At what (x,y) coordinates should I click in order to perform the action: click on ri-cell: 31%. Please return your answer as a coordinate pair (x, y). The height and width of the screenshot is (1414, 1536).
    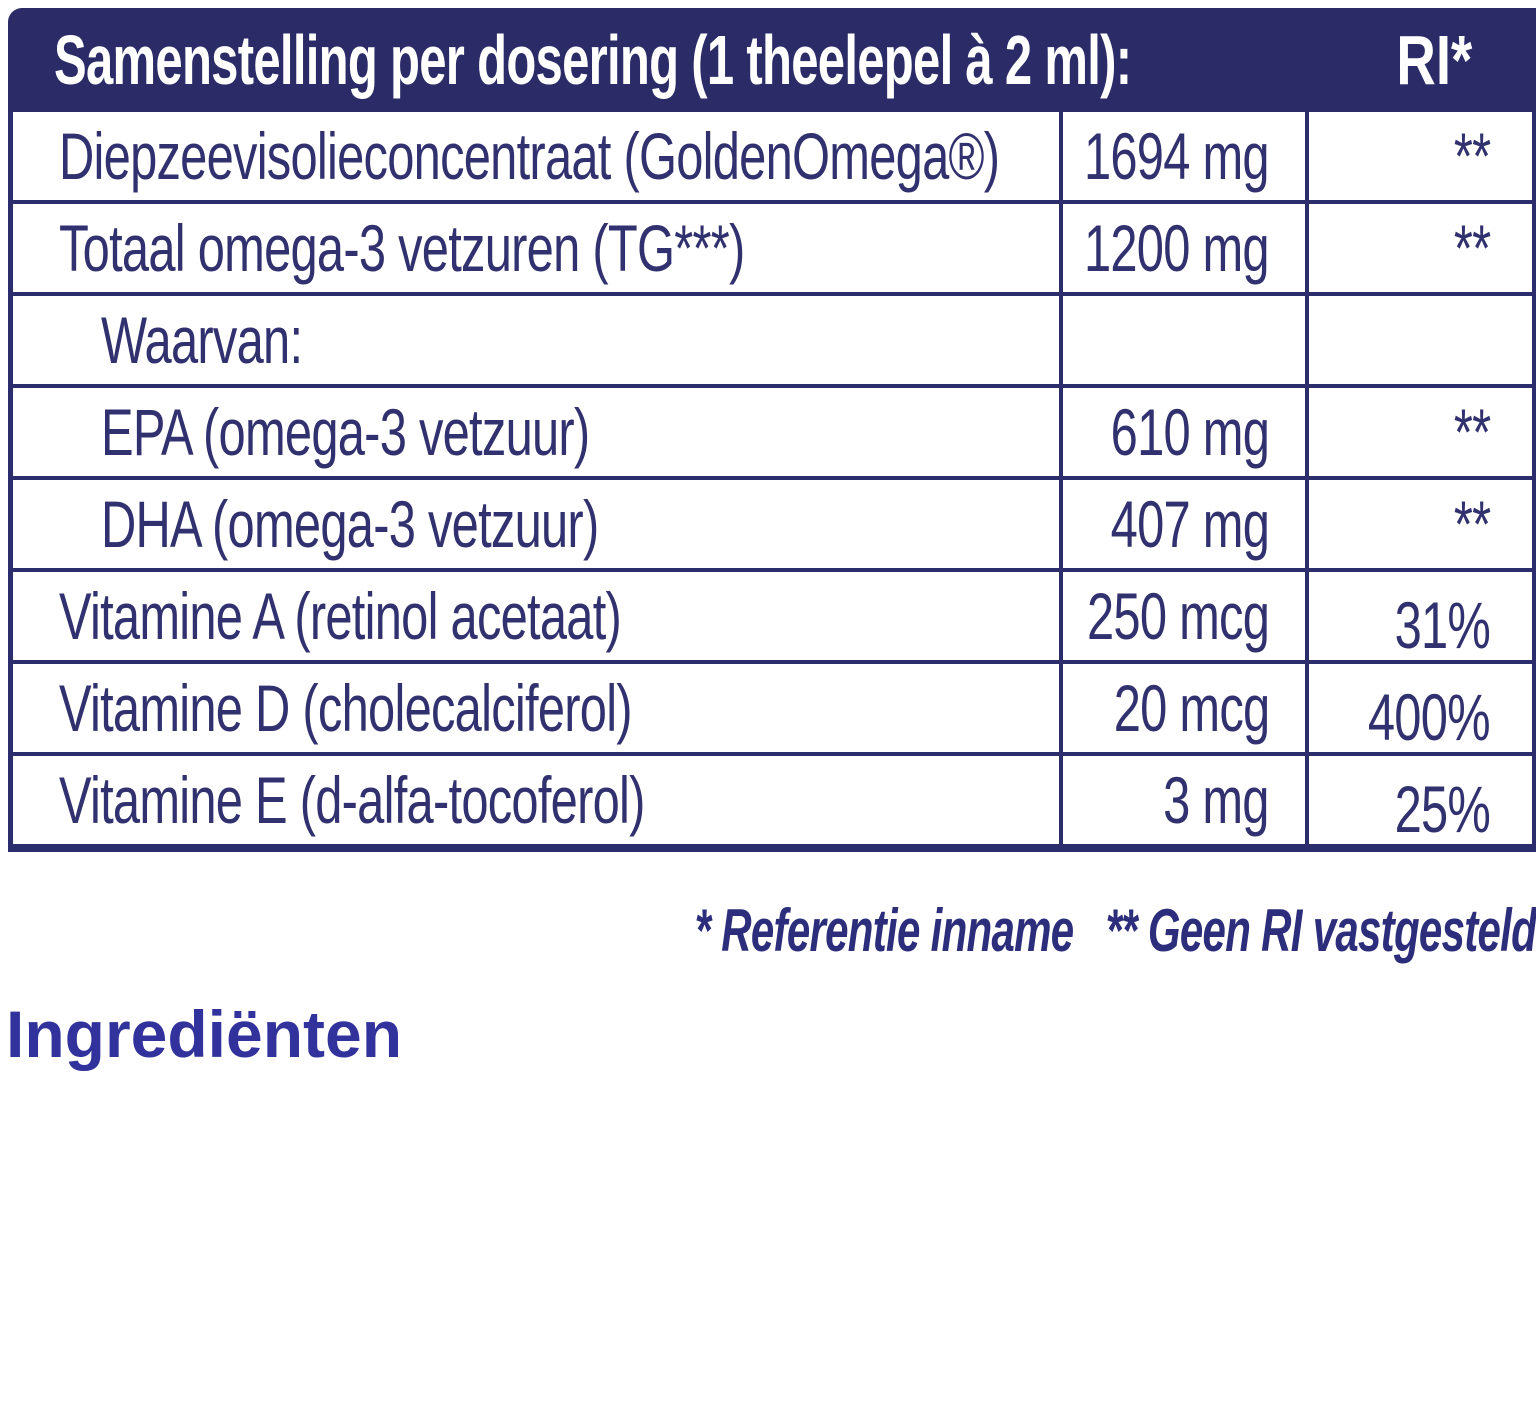
    Looking at the image, I should click on (1418, 616).